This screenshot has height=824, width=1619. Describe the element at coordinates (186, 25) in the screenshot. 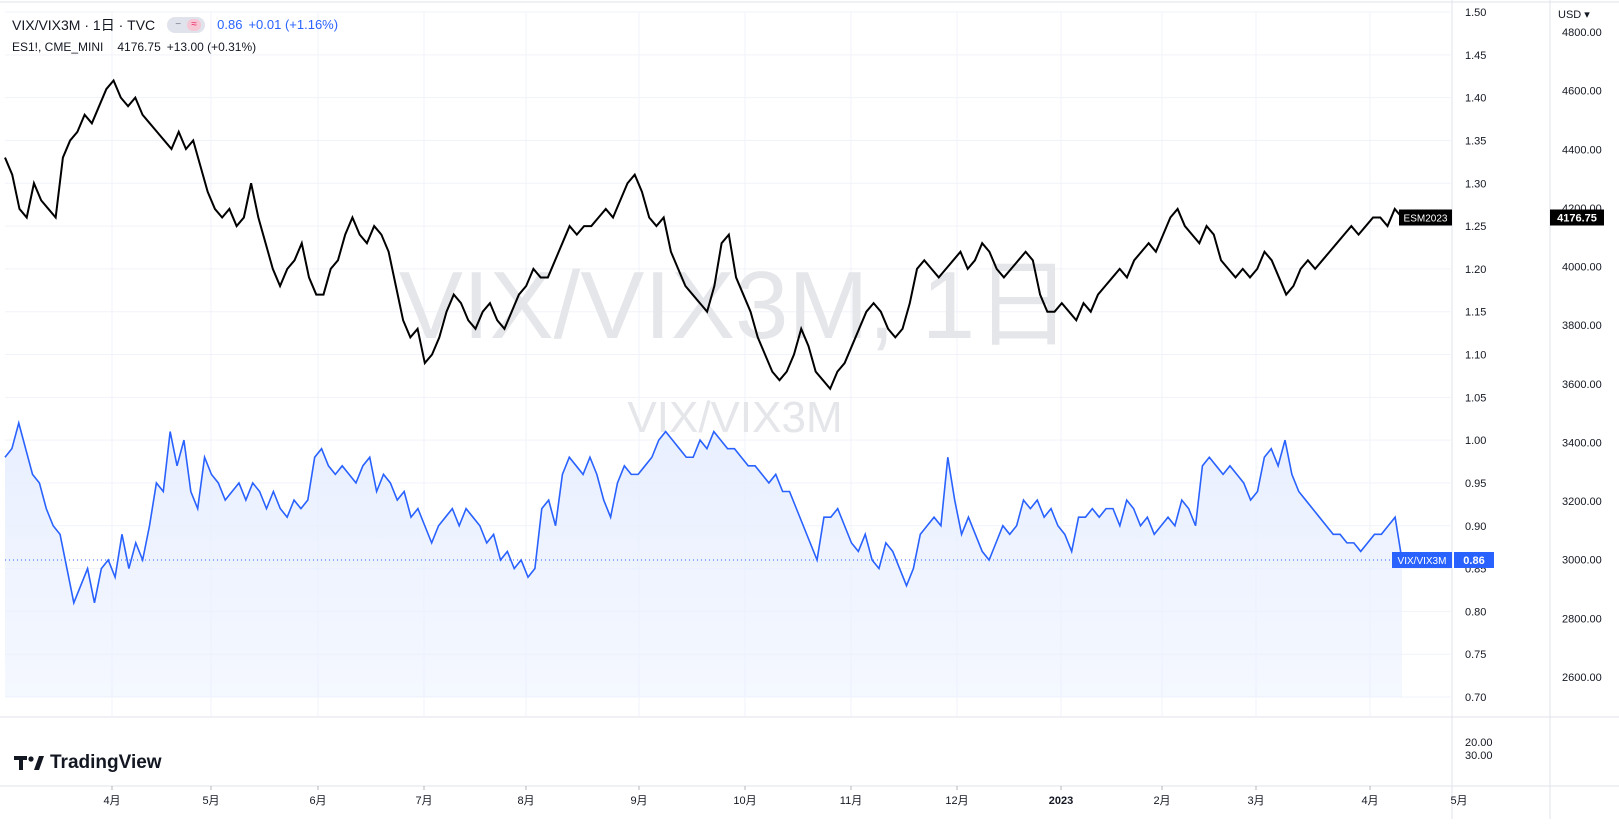

I see `legend-toggle-pill: − ≈` at that location.